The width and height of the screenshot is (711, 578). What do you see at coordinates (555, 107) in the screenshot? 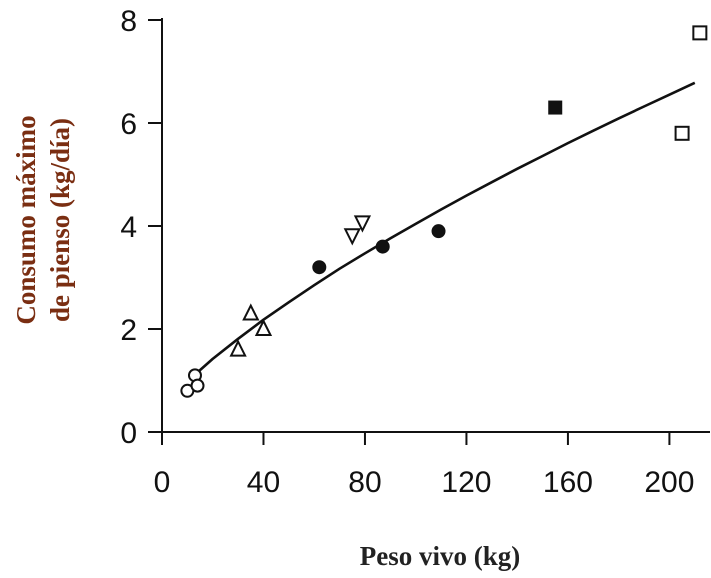
I see `data-point-filled-square` at bounding box center [555, 107].